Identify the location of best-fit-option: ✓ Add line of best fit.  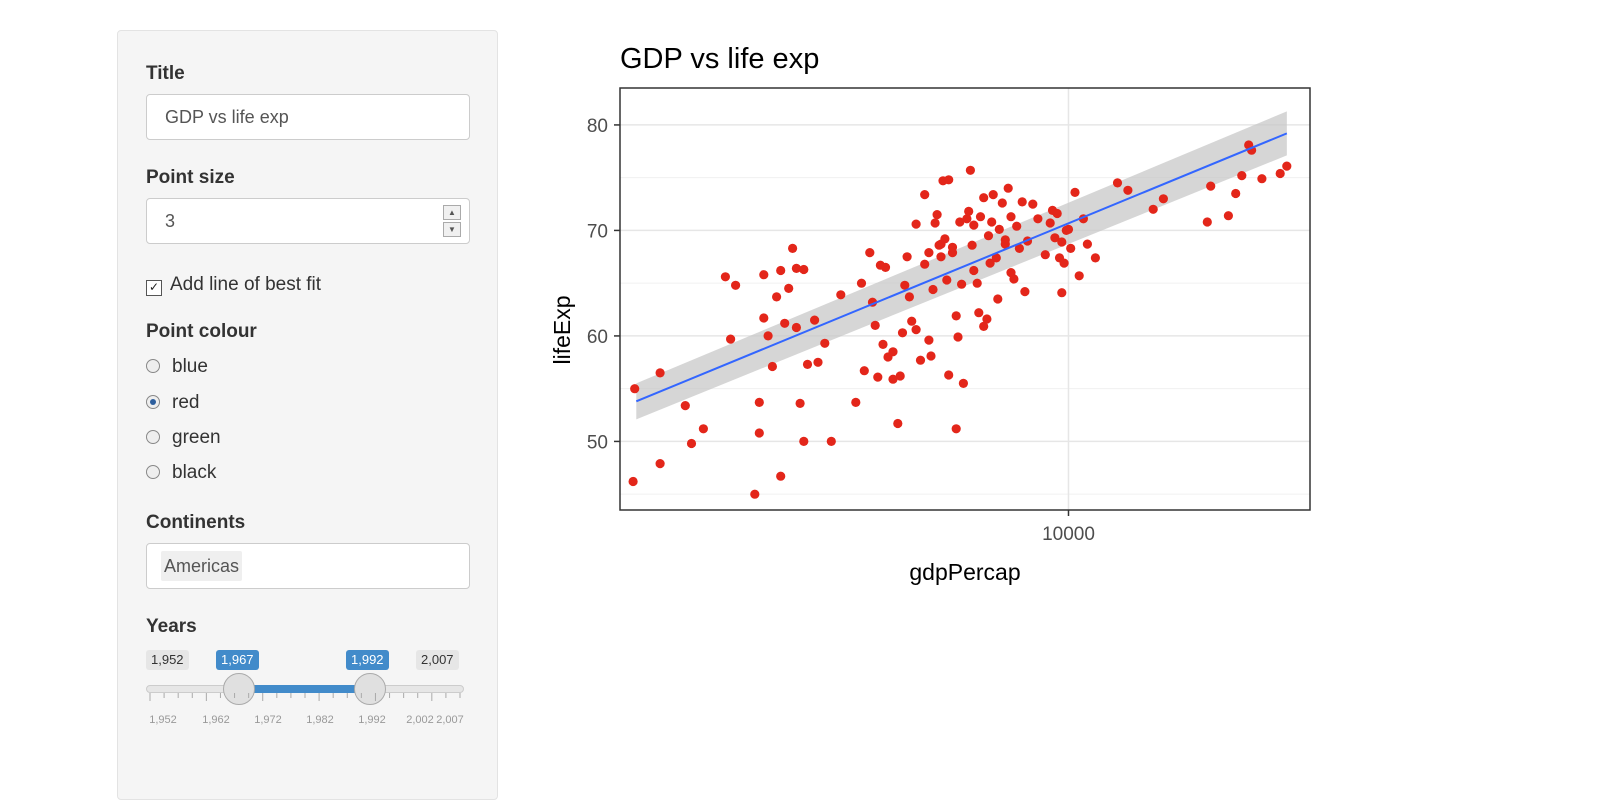
(233, 285).